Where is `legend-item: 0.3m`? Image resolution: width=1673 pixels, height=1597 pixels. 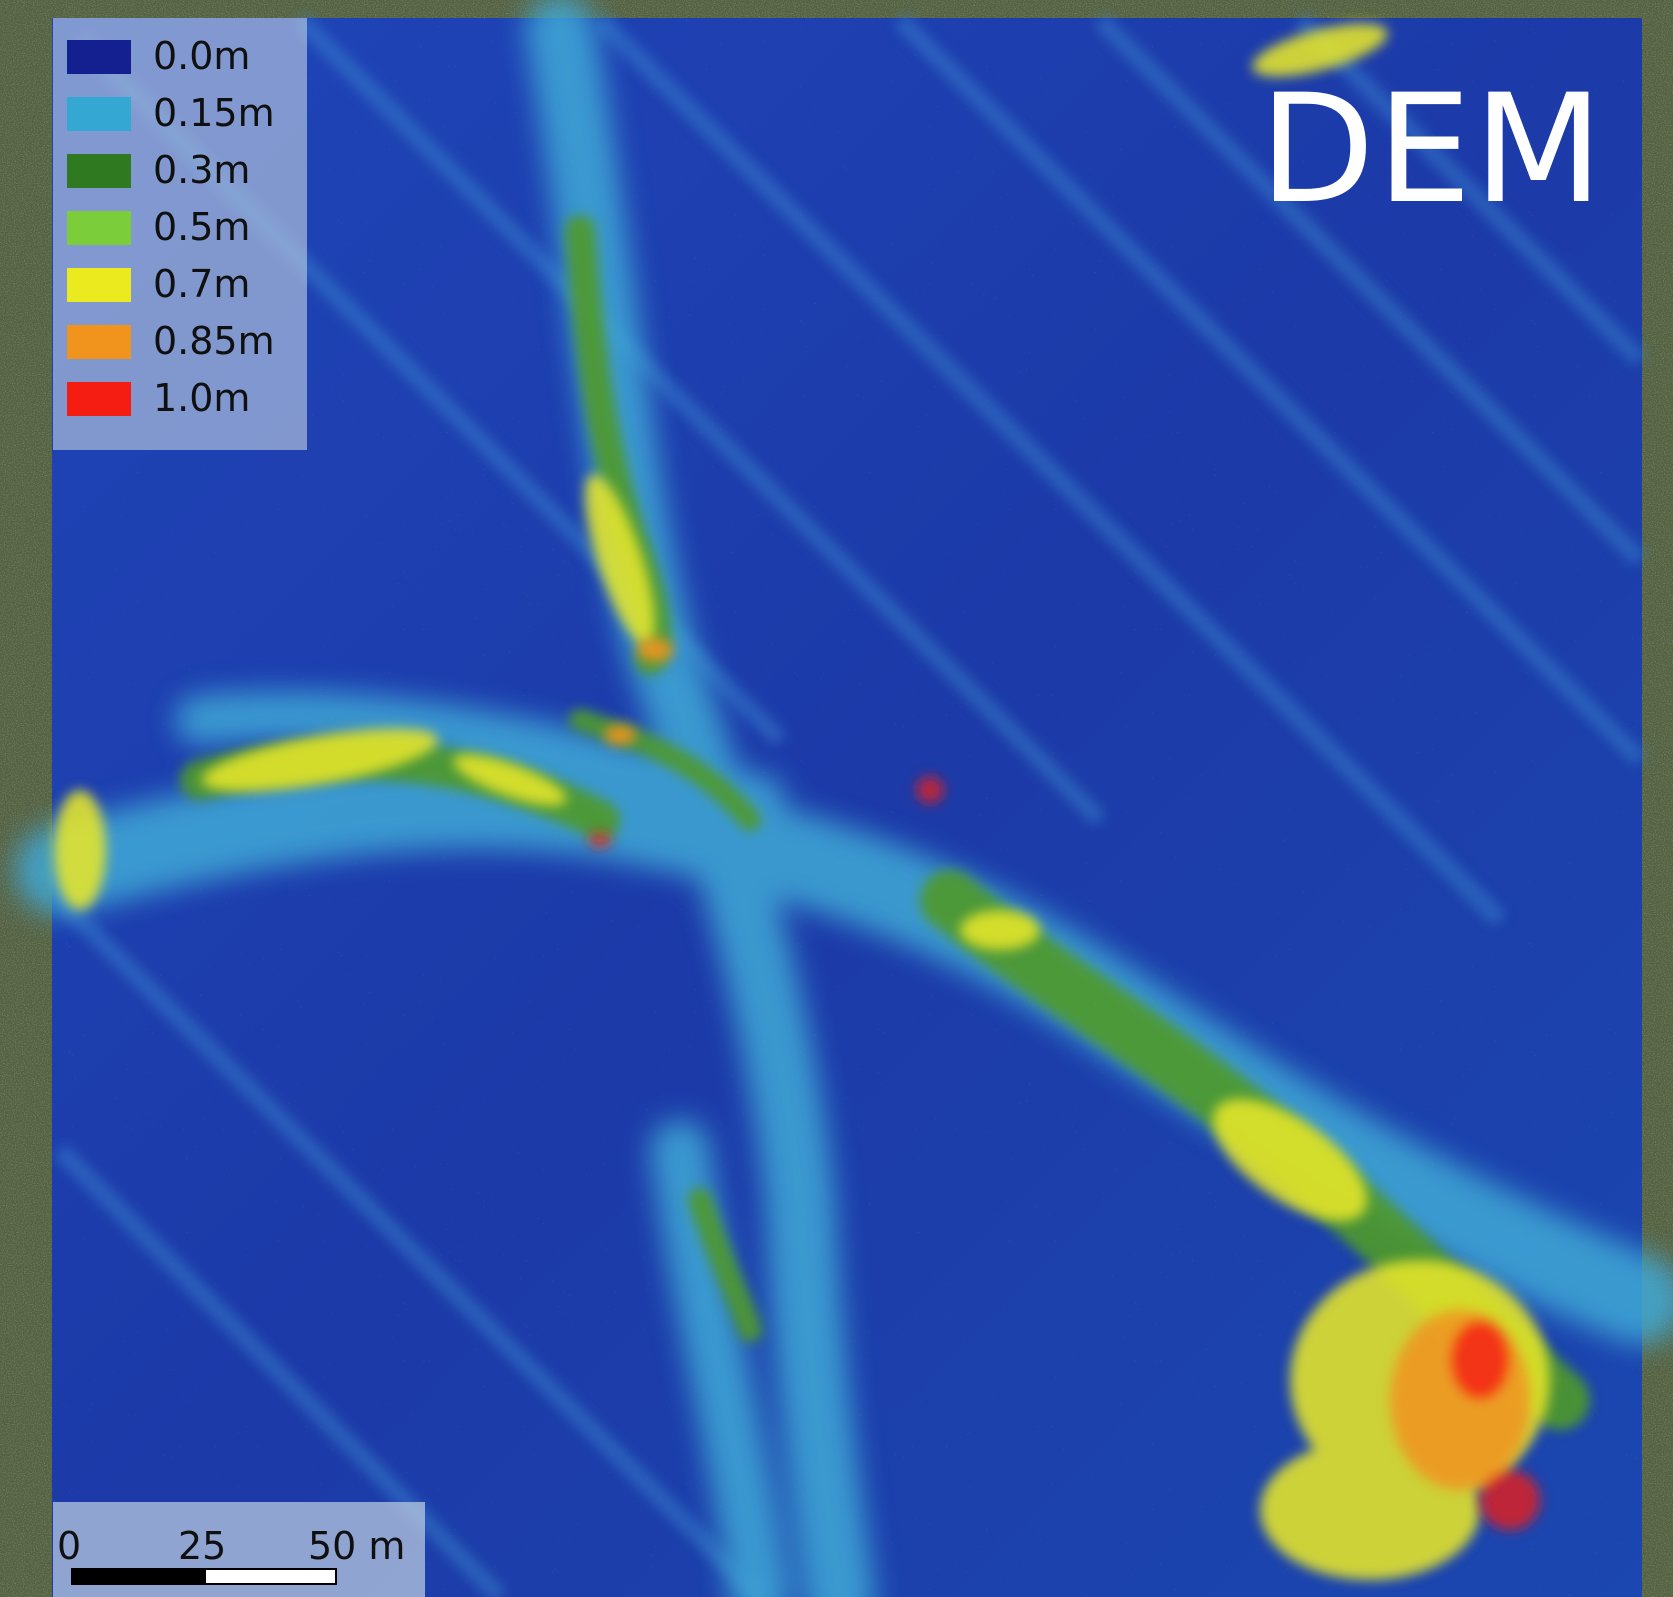
legend-item: 0.3m is located at coordinates (180, 188).